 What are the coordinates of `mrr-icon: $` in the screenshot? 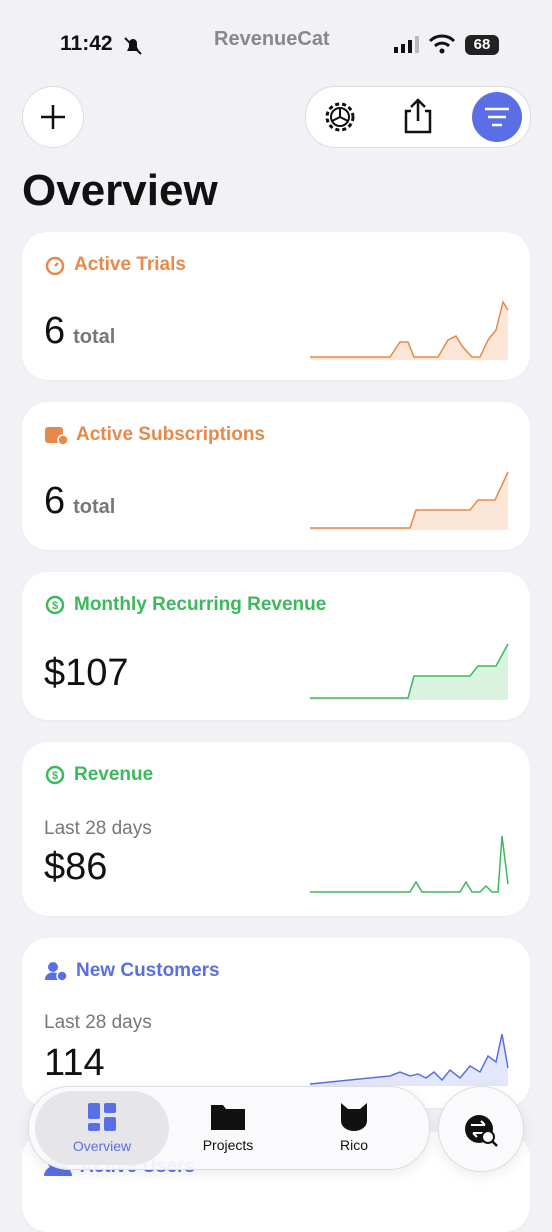 It's located at (55, 605).